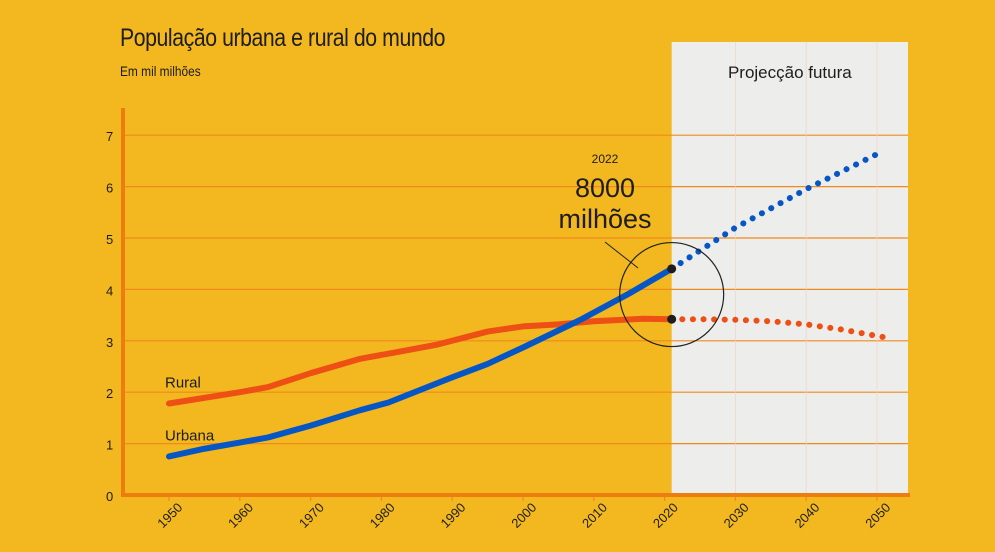 Image resolution: width=995 pixels, height=552 pixels. Describe the element at coordinates (605, 188) in the screenshot. I see `annotation-value: 8000` at that location.